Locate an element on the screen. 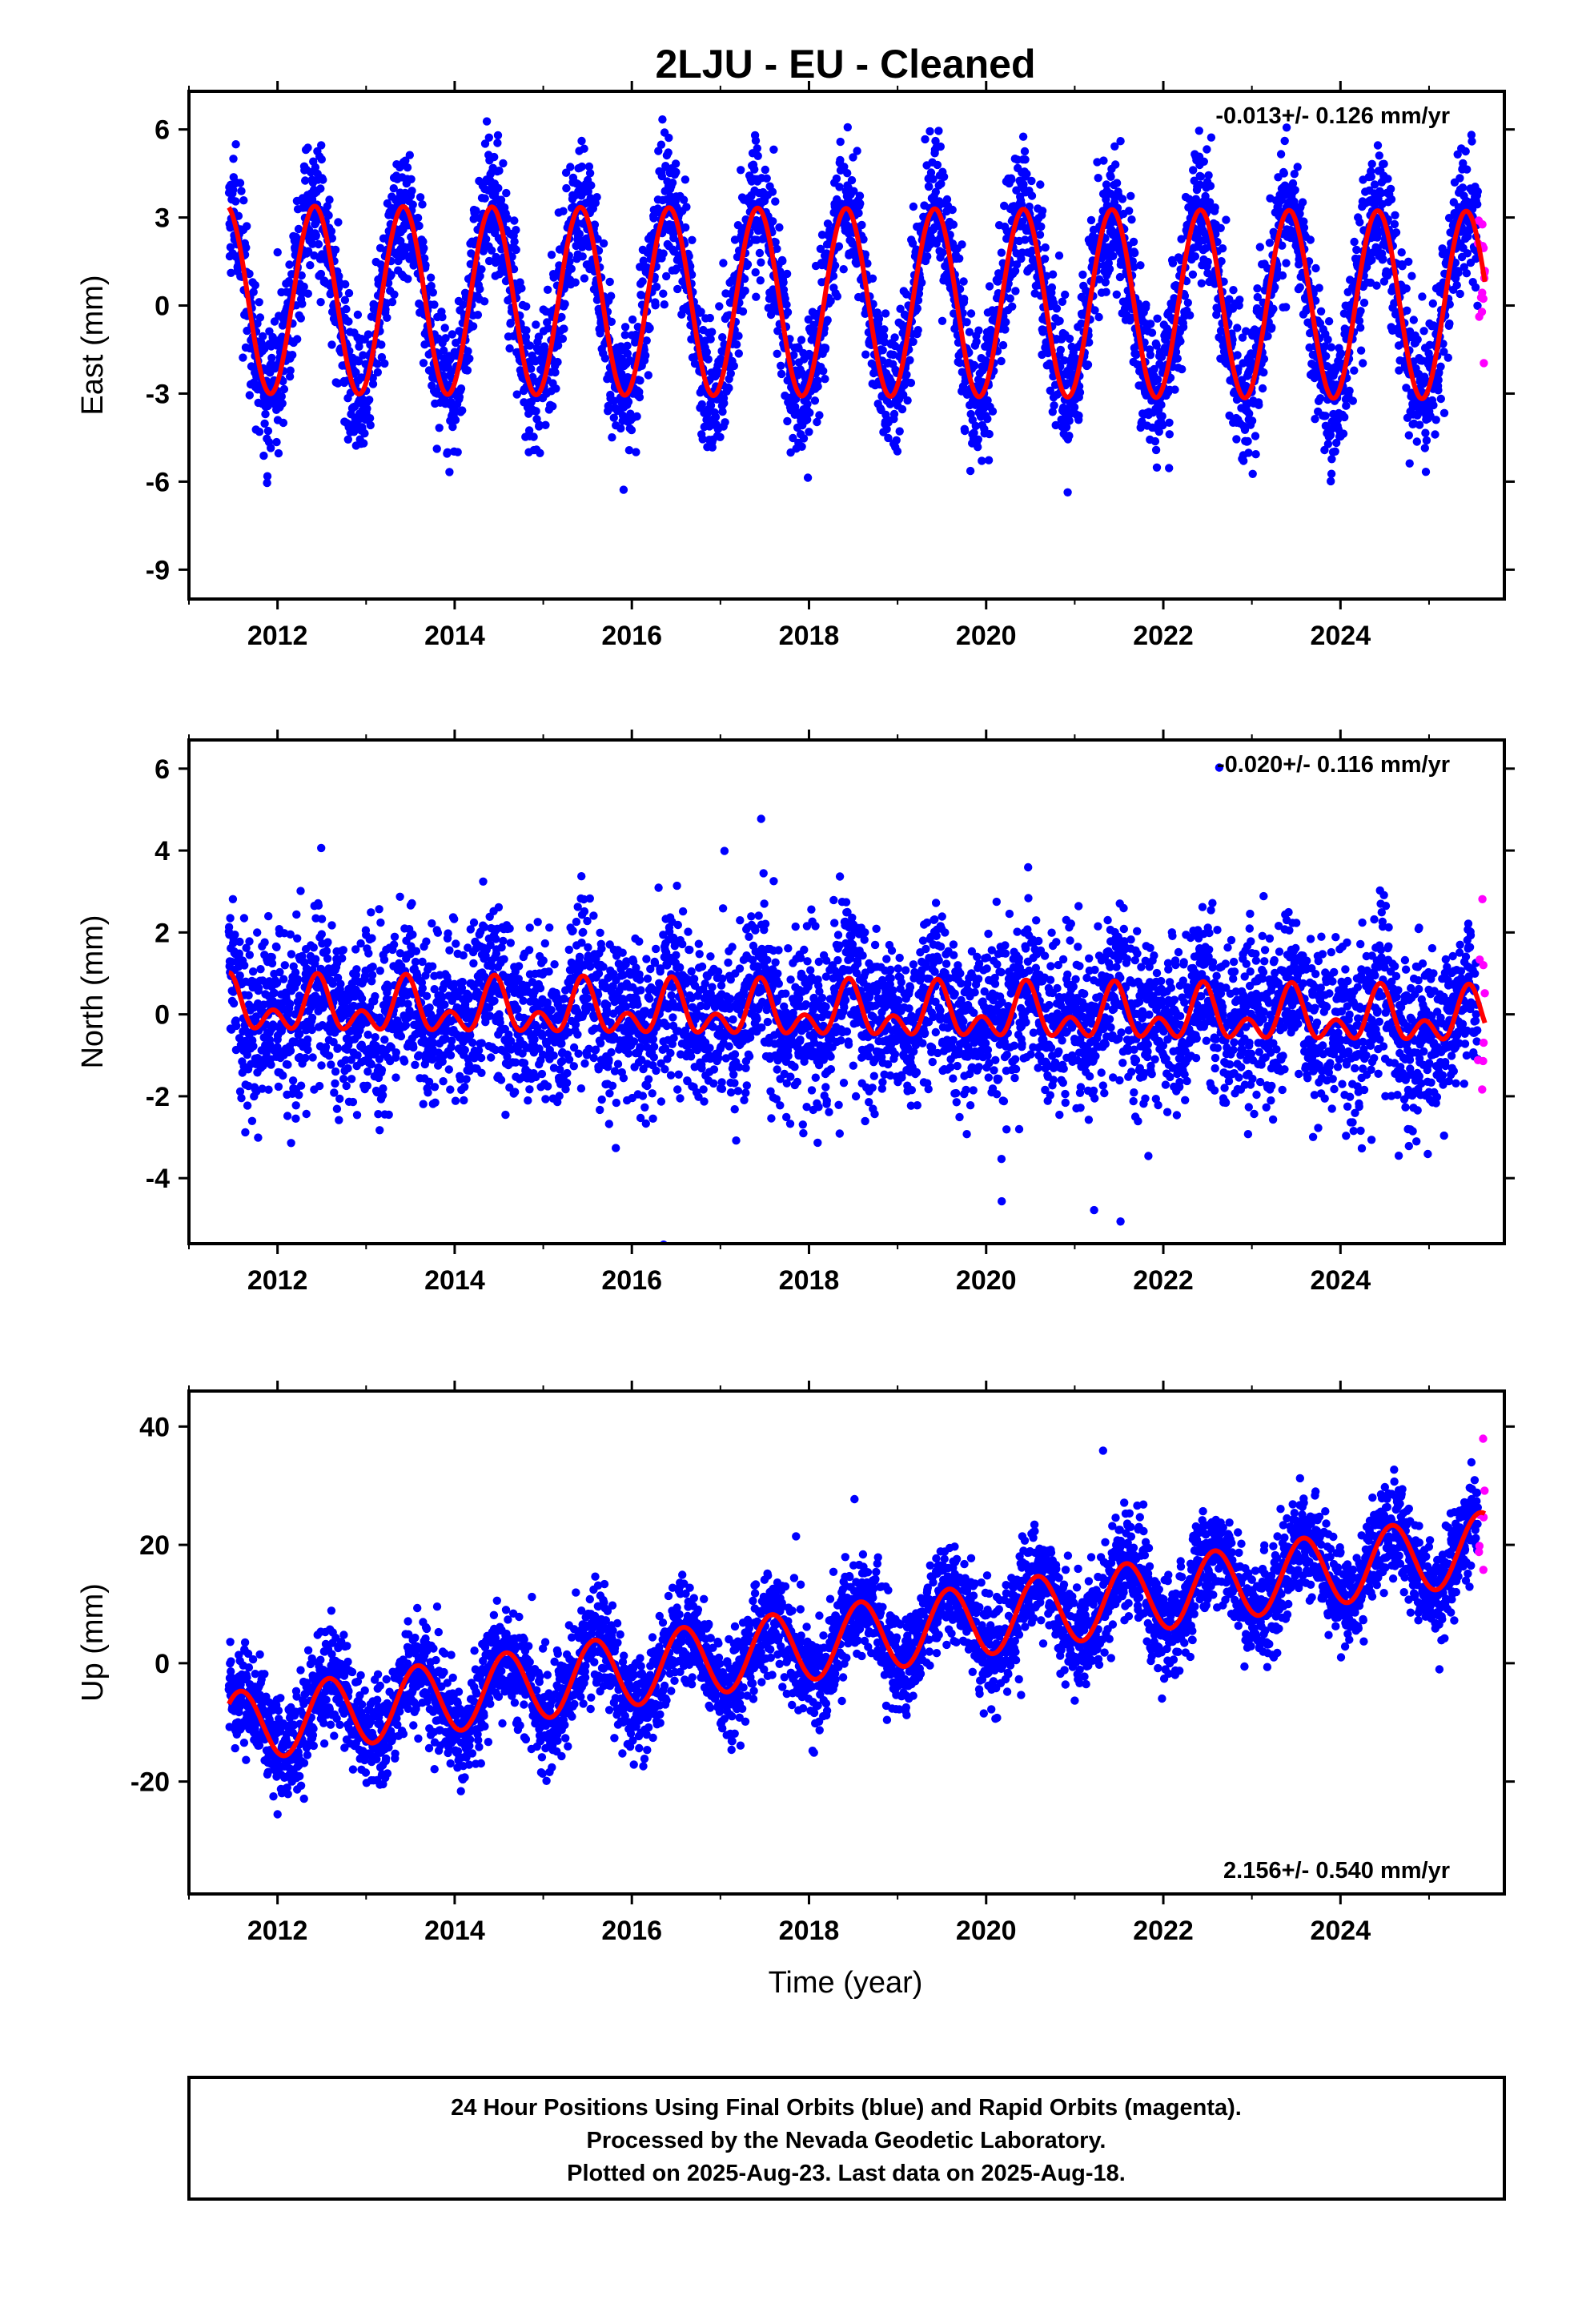 The image size is (1582, 2324). rapid-point is located at coordinates (1482, 312).